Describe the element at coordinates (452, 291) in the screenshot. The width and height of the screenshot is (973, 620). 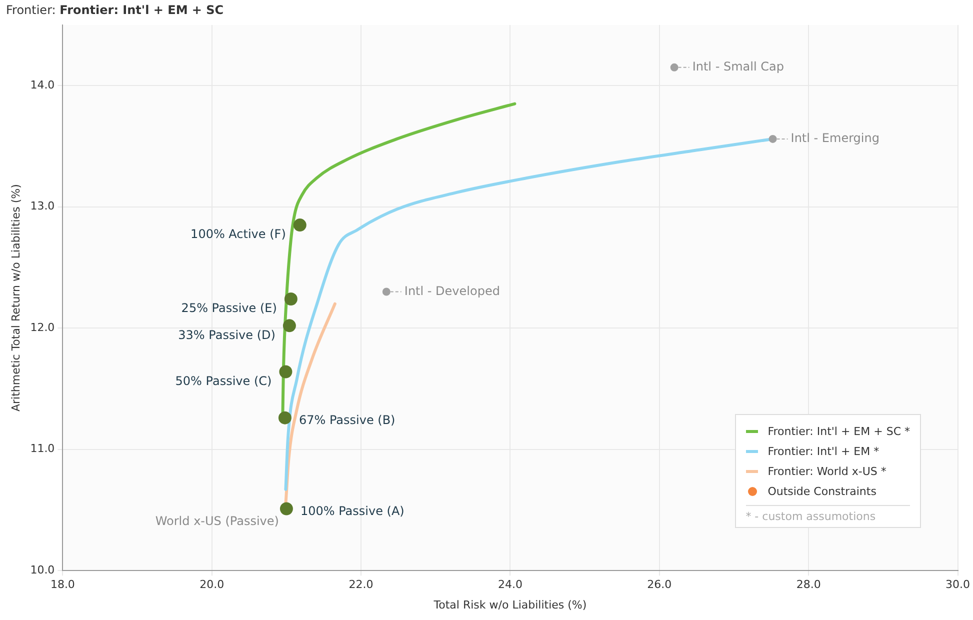
I see `annotation: Intl - Developed` at that location.